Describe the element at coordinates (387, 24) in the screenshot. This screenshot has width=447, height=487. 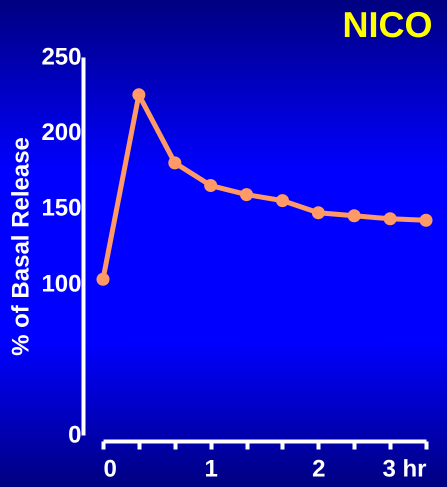
I see `chart-title: NICO` at that location.